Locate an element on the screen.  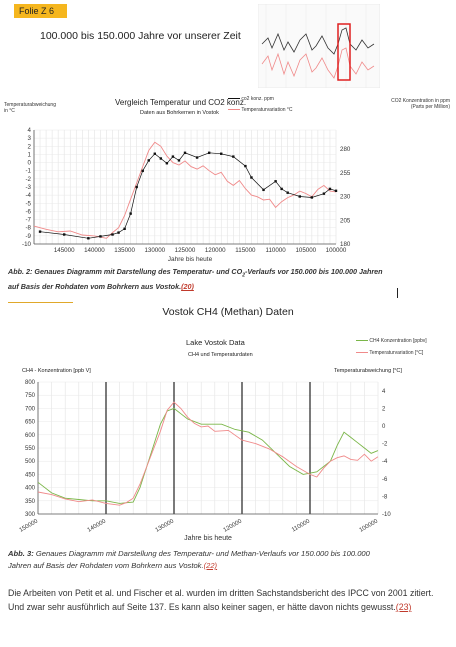
y-right-tick-label: 255 is located at coordinates (345, 173).